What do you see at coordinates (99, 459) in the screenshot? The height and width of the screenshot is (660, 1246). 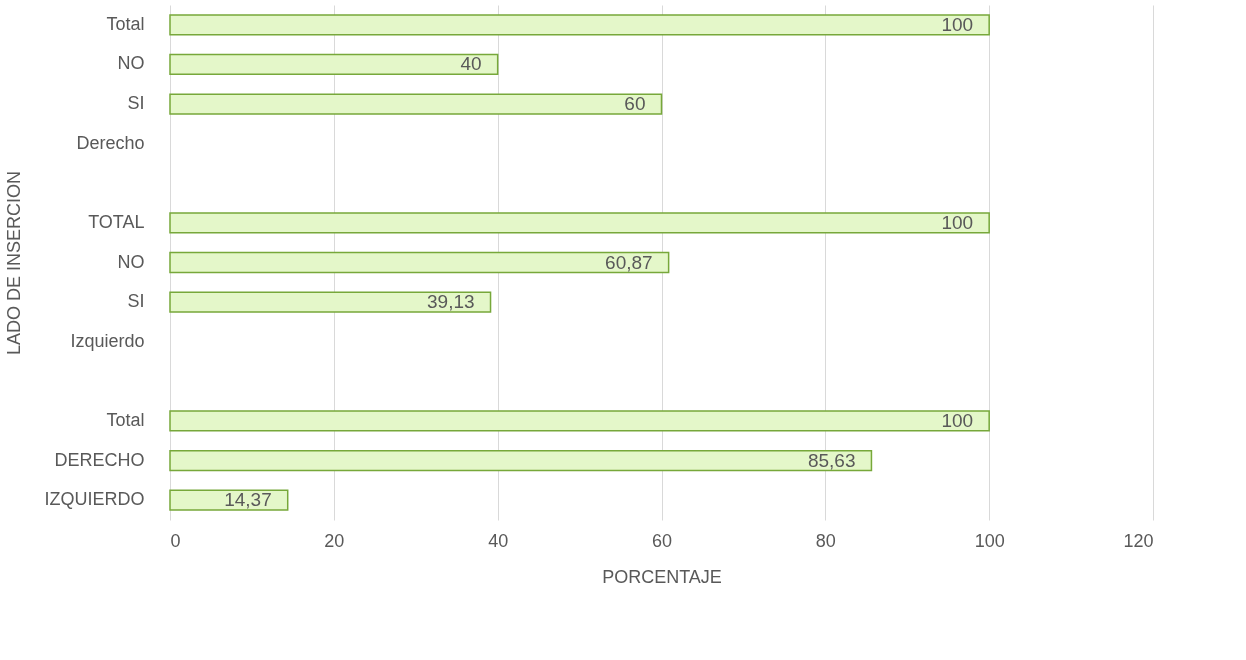 I see `y-tick-label: DERECHO` at bounding box center [99, 459].